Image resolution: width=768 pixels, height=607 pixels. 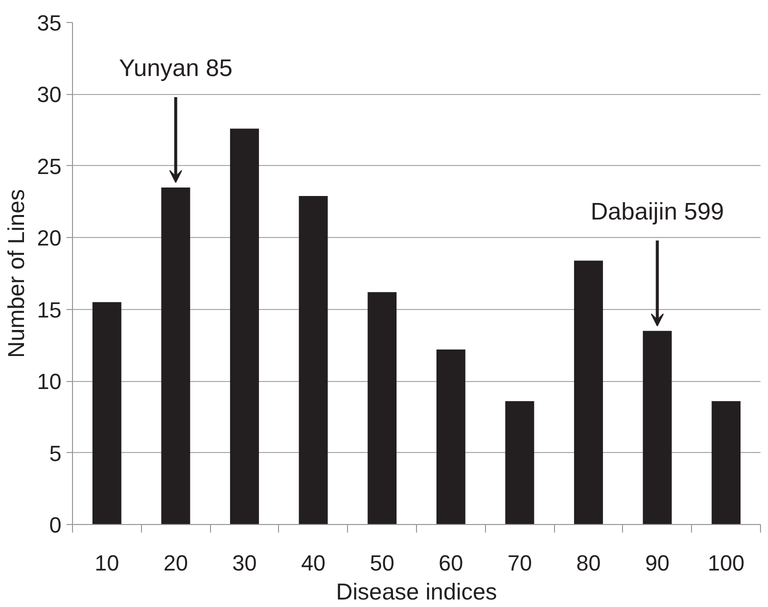 What do you see at coordinates (55, 525) in the screenshot?
I see `y-tick-label: 0` at bounding box center [55, 525].